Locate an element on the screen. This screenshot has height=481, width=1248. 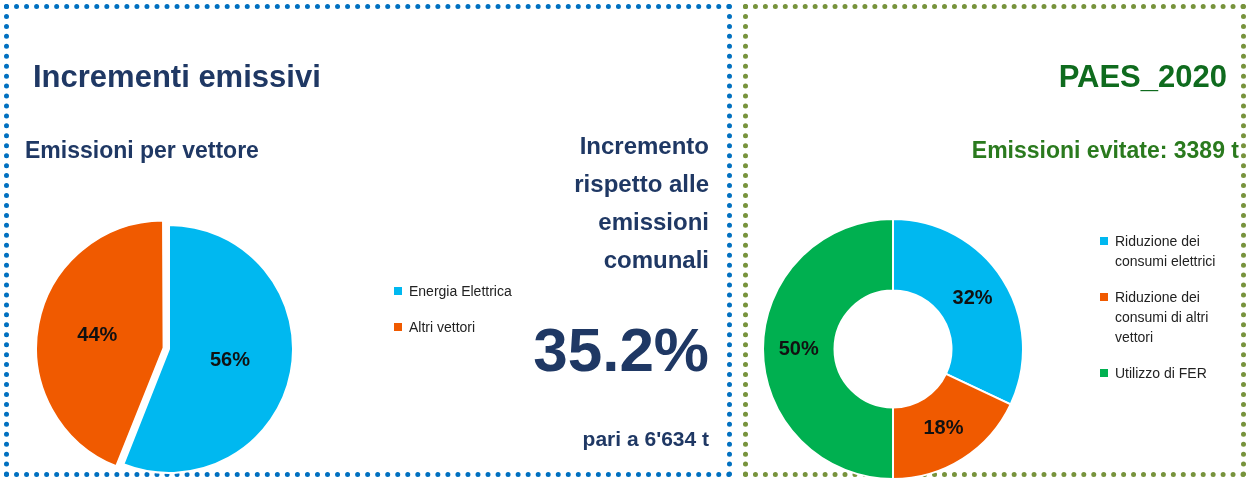
chart-subtitle: Emissioni evitate: 3389 t is located at coordinates (1105, 150).